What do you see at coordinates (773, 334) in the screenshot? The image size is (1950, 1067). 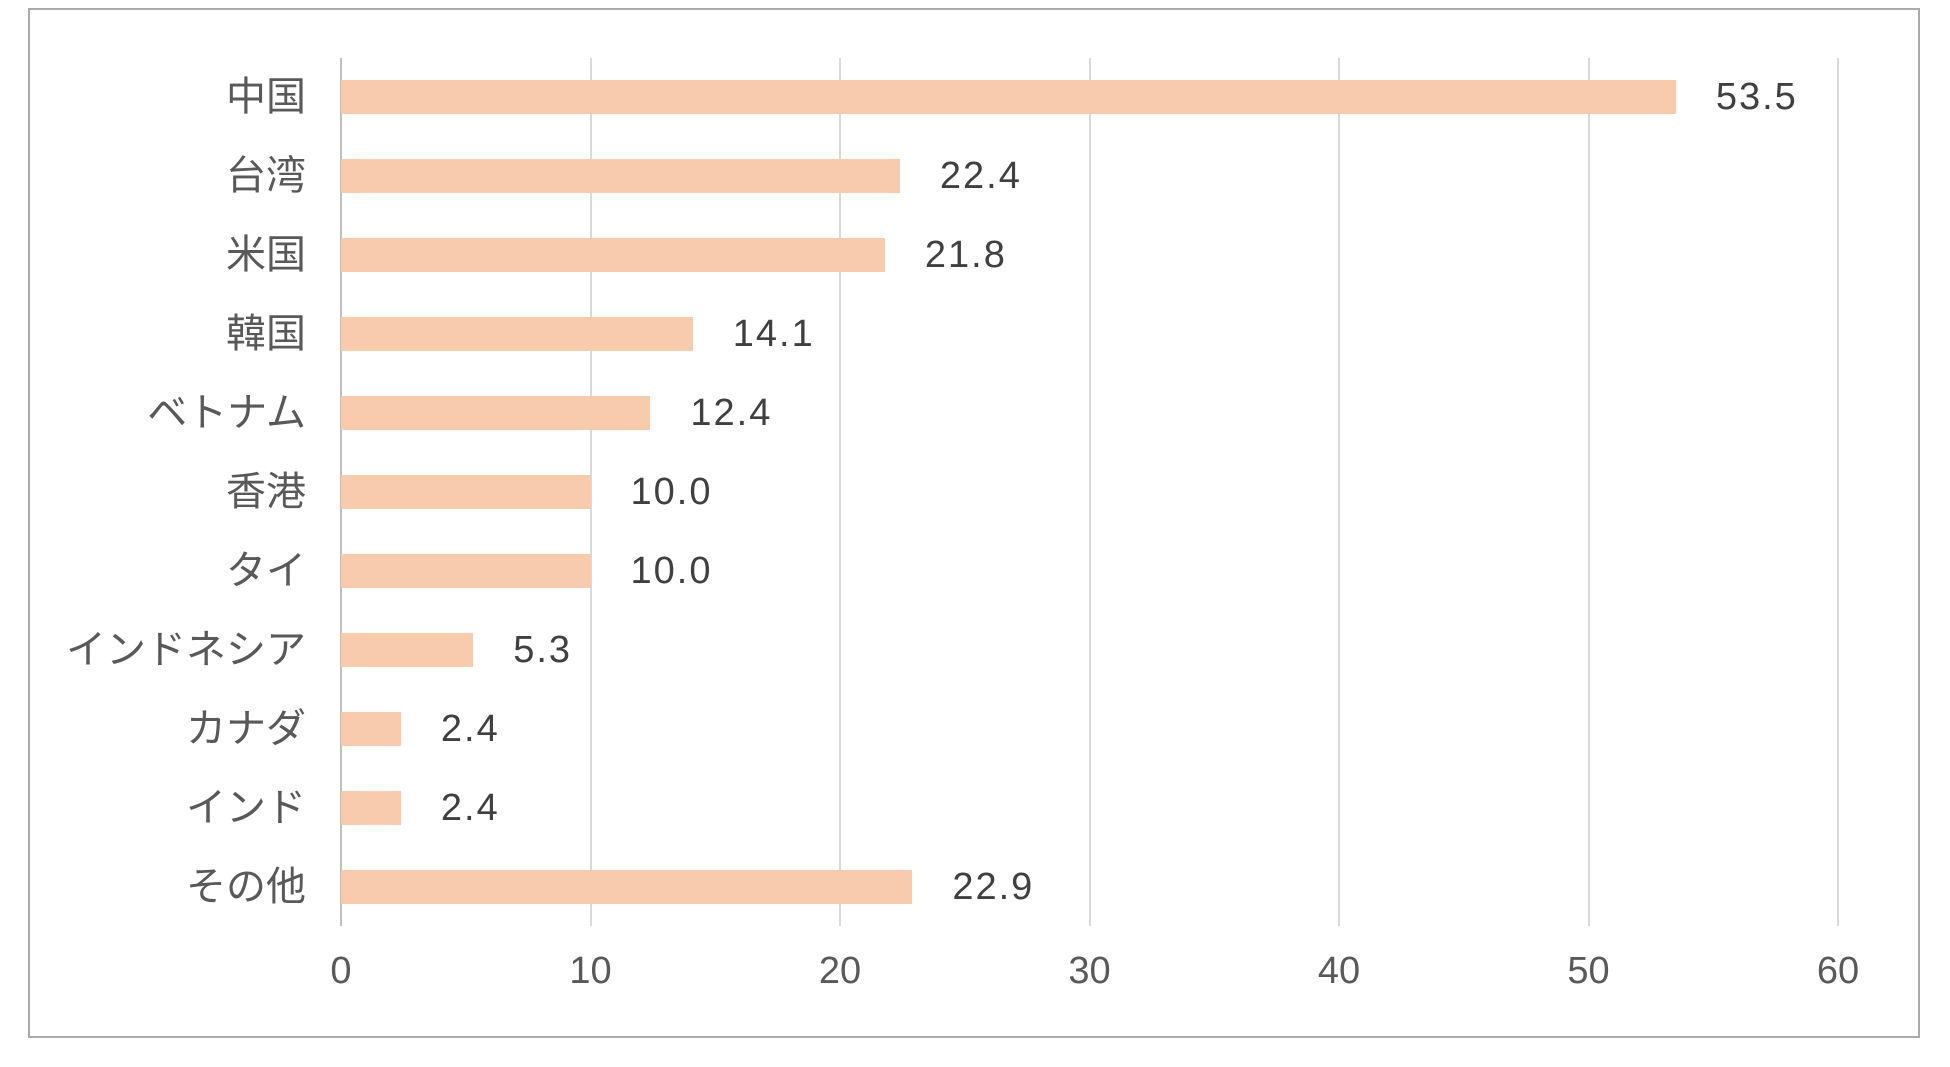 I see `value-label: 14.1` at bounding box center [773, 334].